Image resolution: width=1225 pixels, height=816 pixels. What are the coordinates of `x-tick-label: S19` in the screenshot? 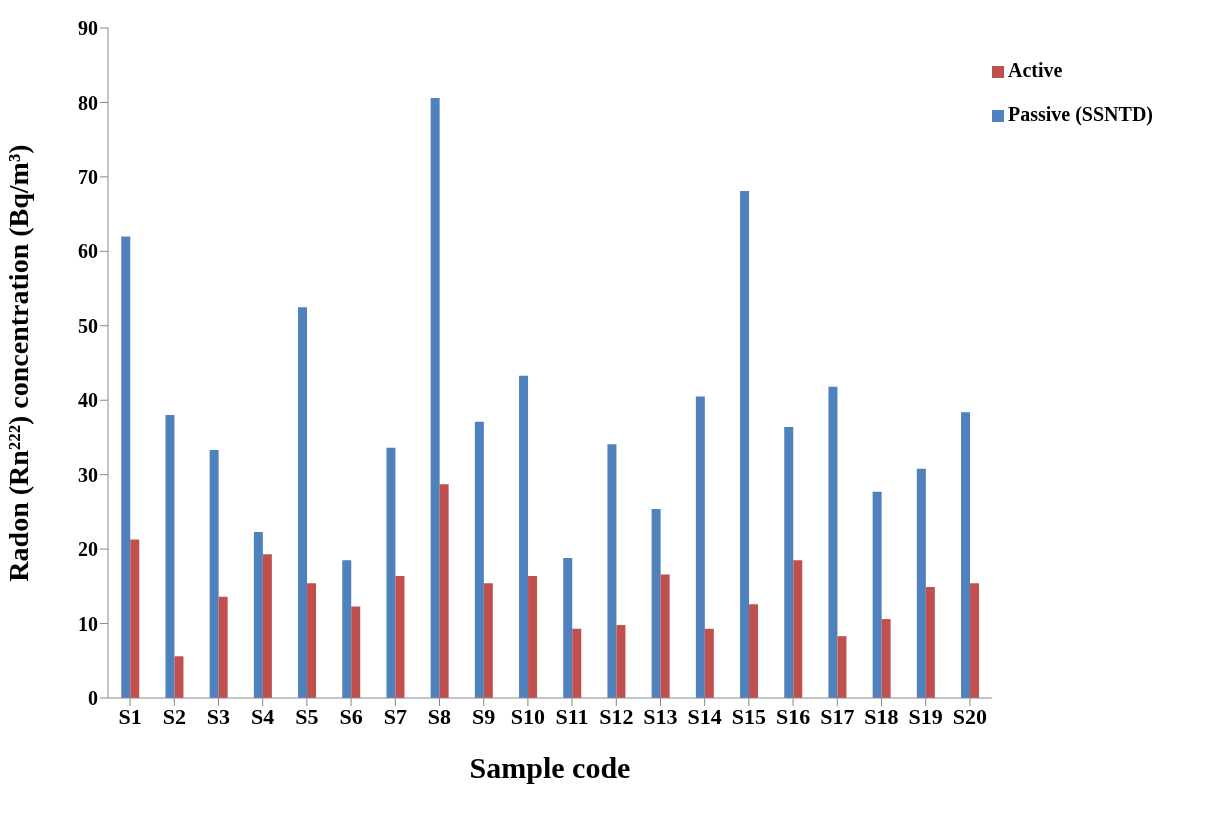 It's located at (925, 716).